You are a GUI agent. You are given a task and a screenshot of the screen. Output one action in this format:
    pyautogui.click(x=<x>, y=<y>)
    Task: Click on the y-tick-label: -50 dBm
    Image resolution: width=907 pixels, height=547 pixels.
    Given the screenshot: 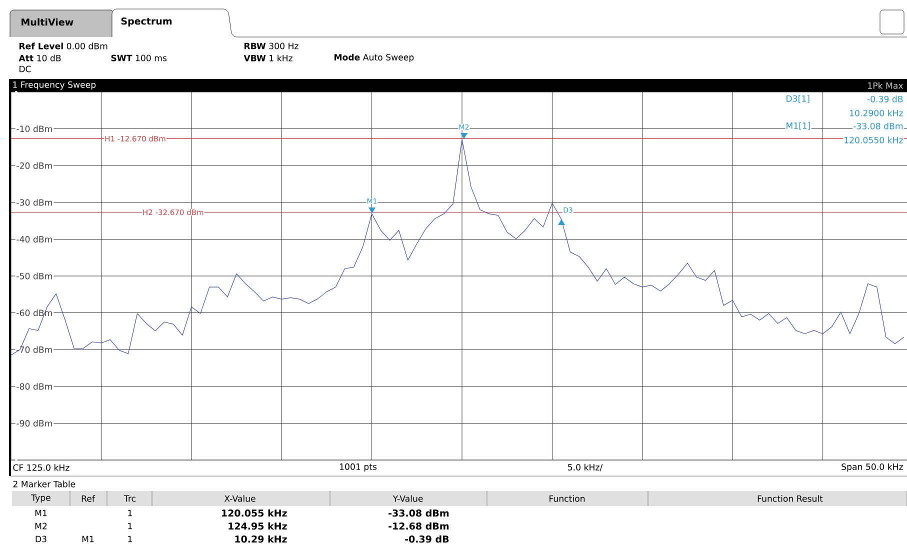 What is the action you would take?
    pyautogui.click(x=34, y=276)
    